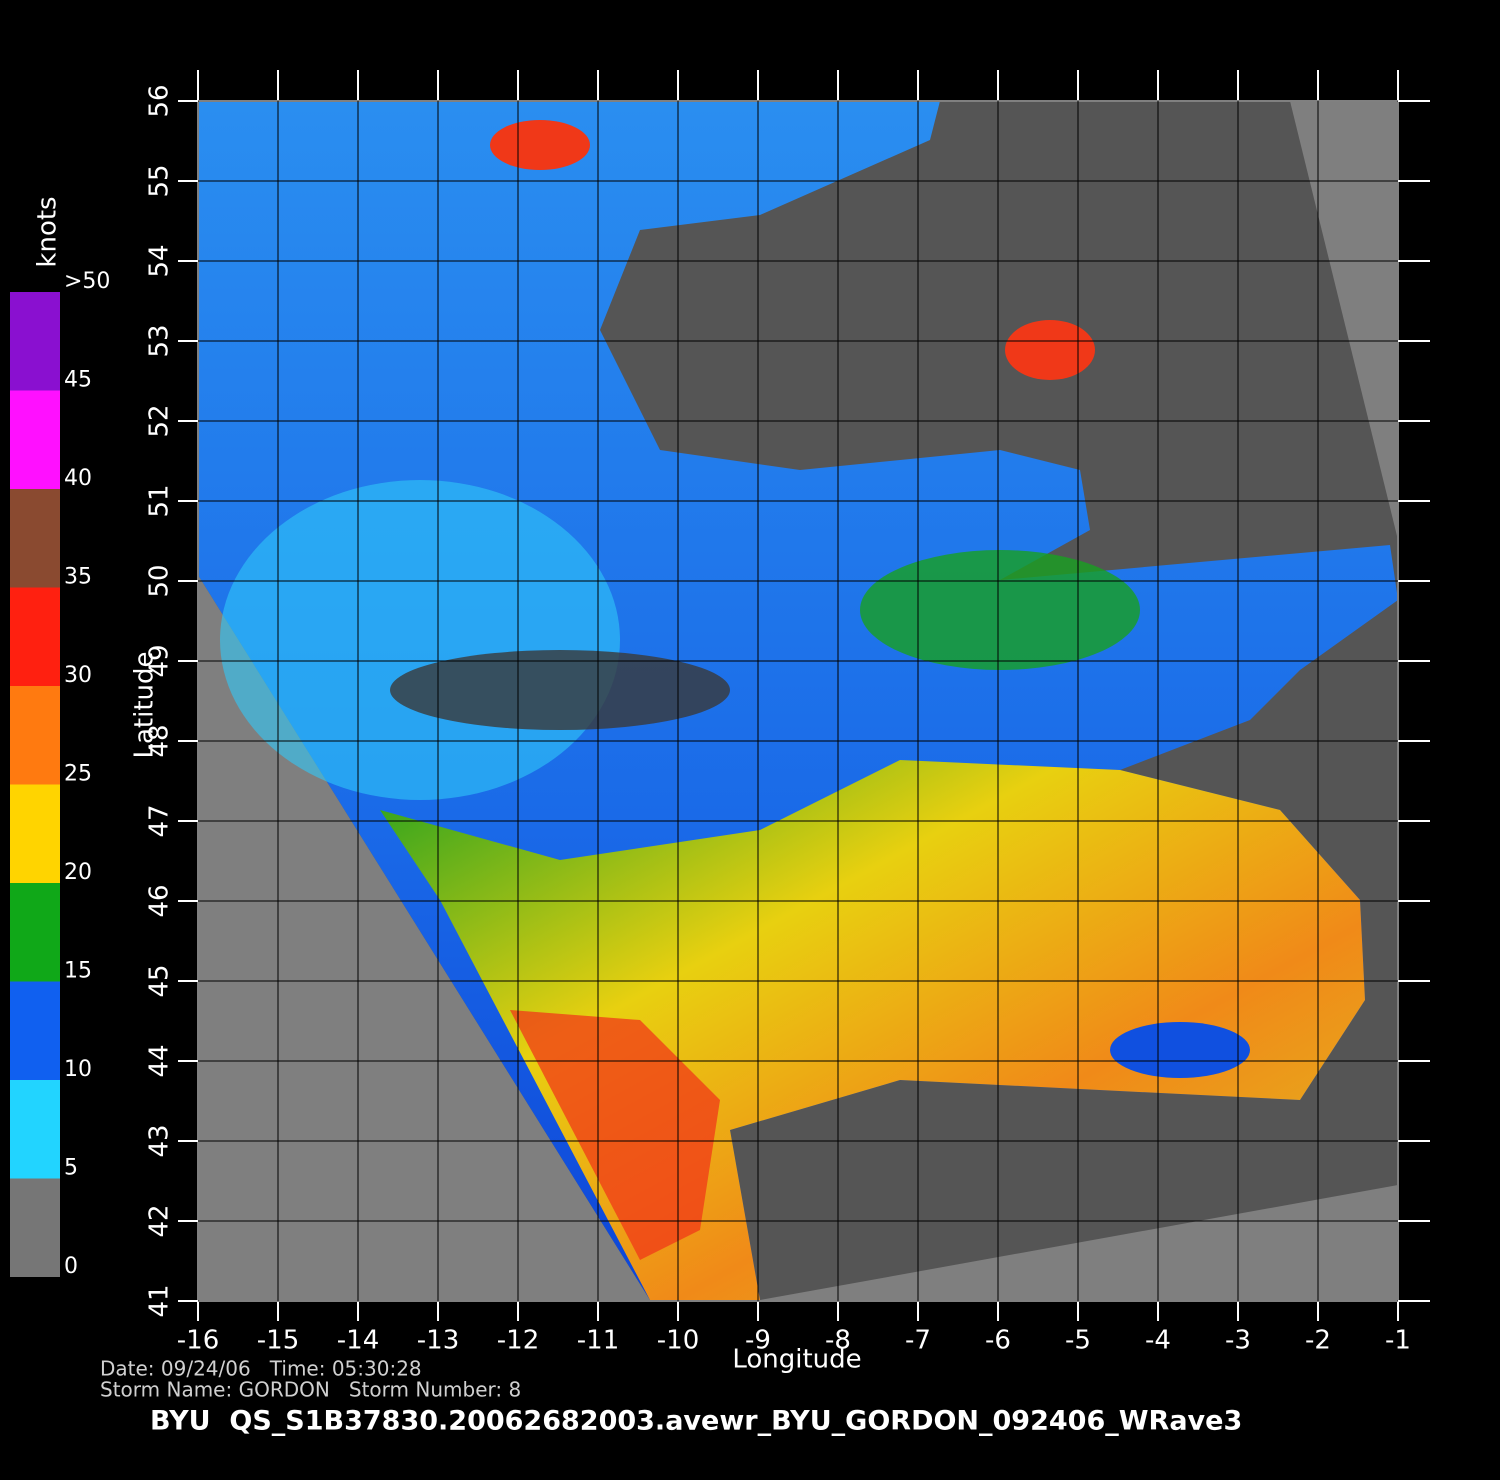 The height and width of the screenshot is (1480, 1500). What do you see at coordinates (160, 1220) in the screenshot?
I see `y-tick-label: 42` at bounding box center [160, 1220].